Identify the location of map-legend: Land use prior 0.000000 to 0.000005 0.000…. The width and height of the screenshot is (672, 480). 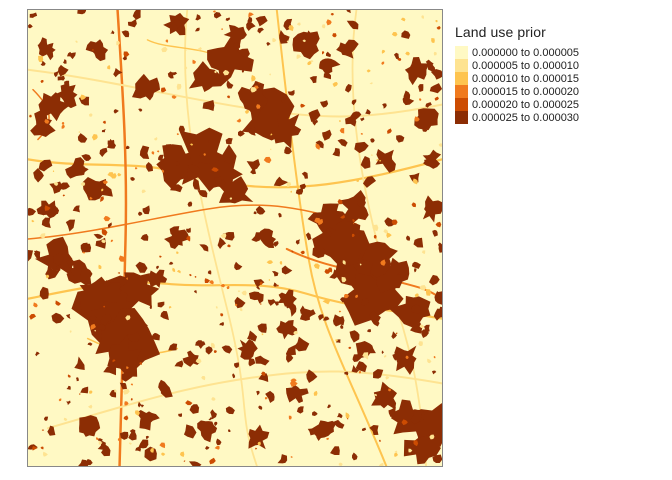
(517, 74).